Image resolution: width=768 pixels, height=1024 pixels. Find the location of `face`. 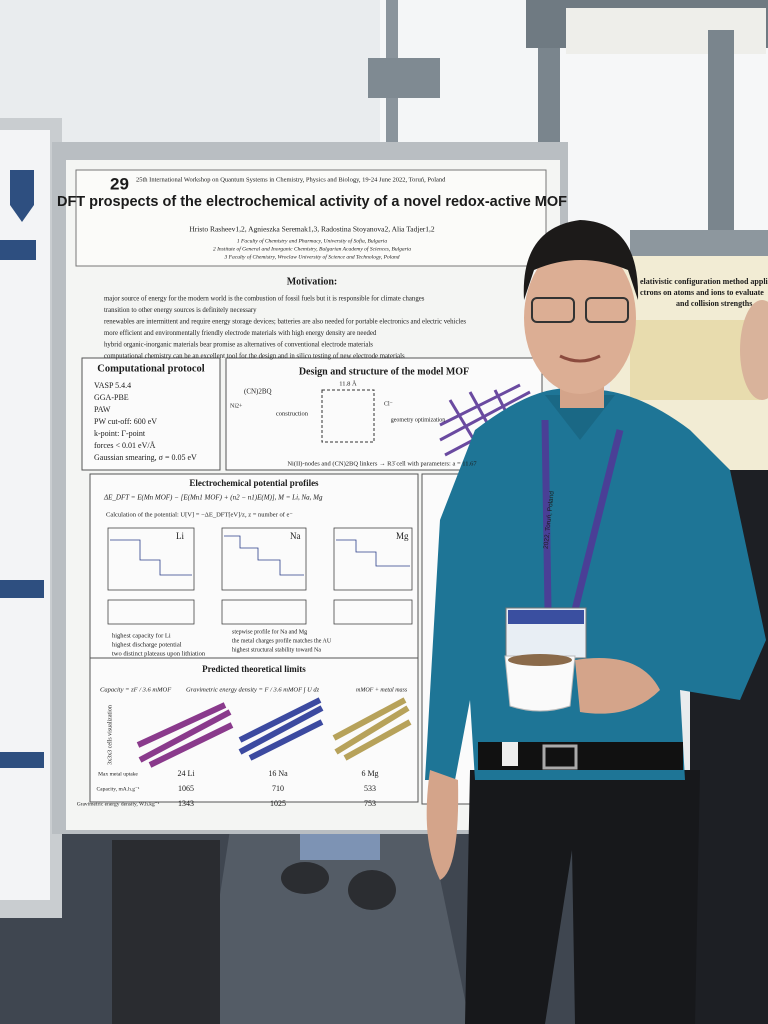

face is located at coordinates (580, 318).